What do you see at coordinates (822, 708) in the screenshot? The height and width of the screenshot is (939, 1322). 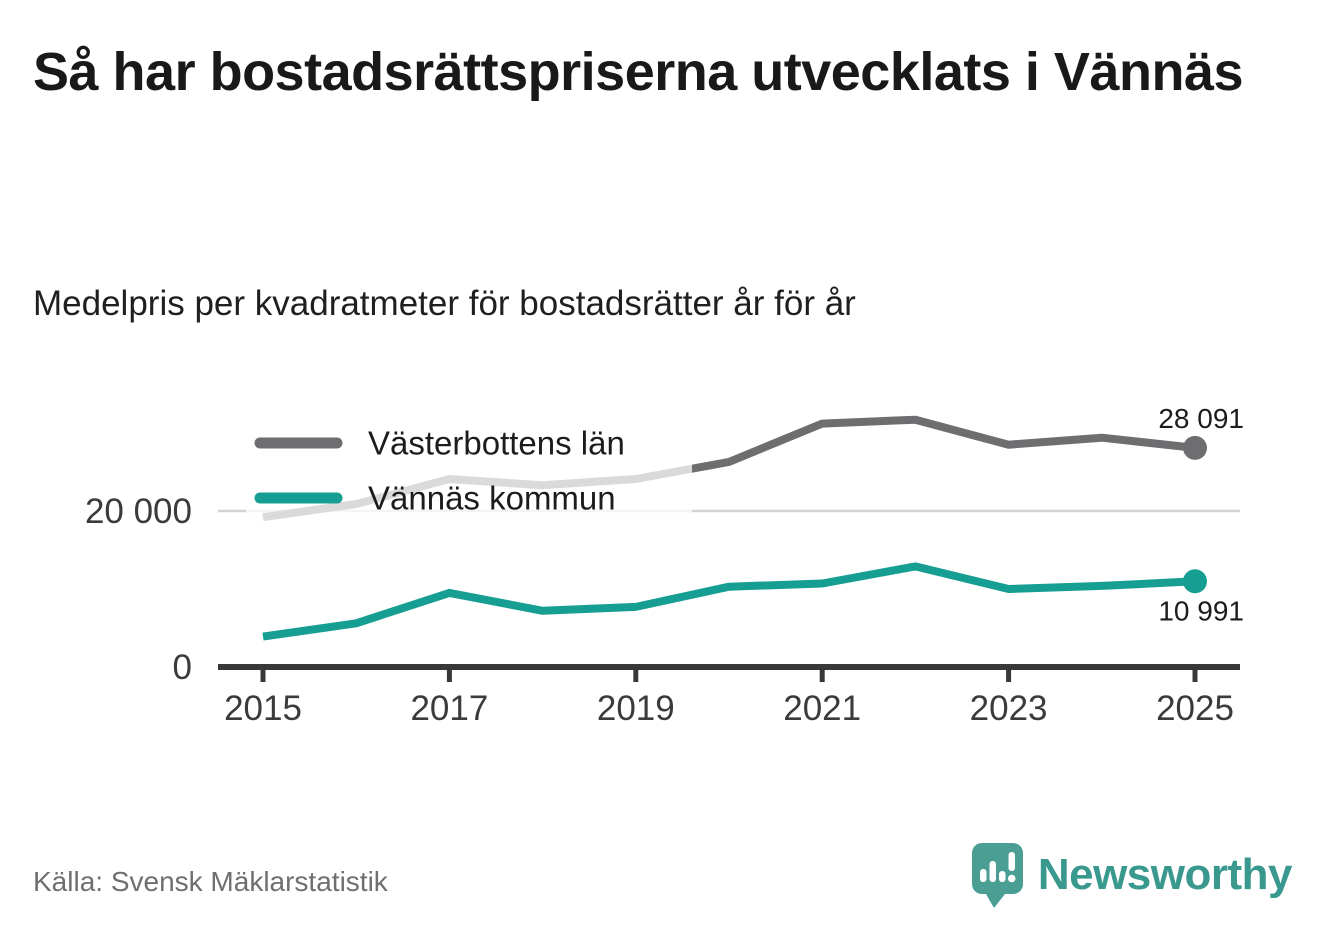 I see `x-tick-label: 2021` at bounding box center [822, 708].